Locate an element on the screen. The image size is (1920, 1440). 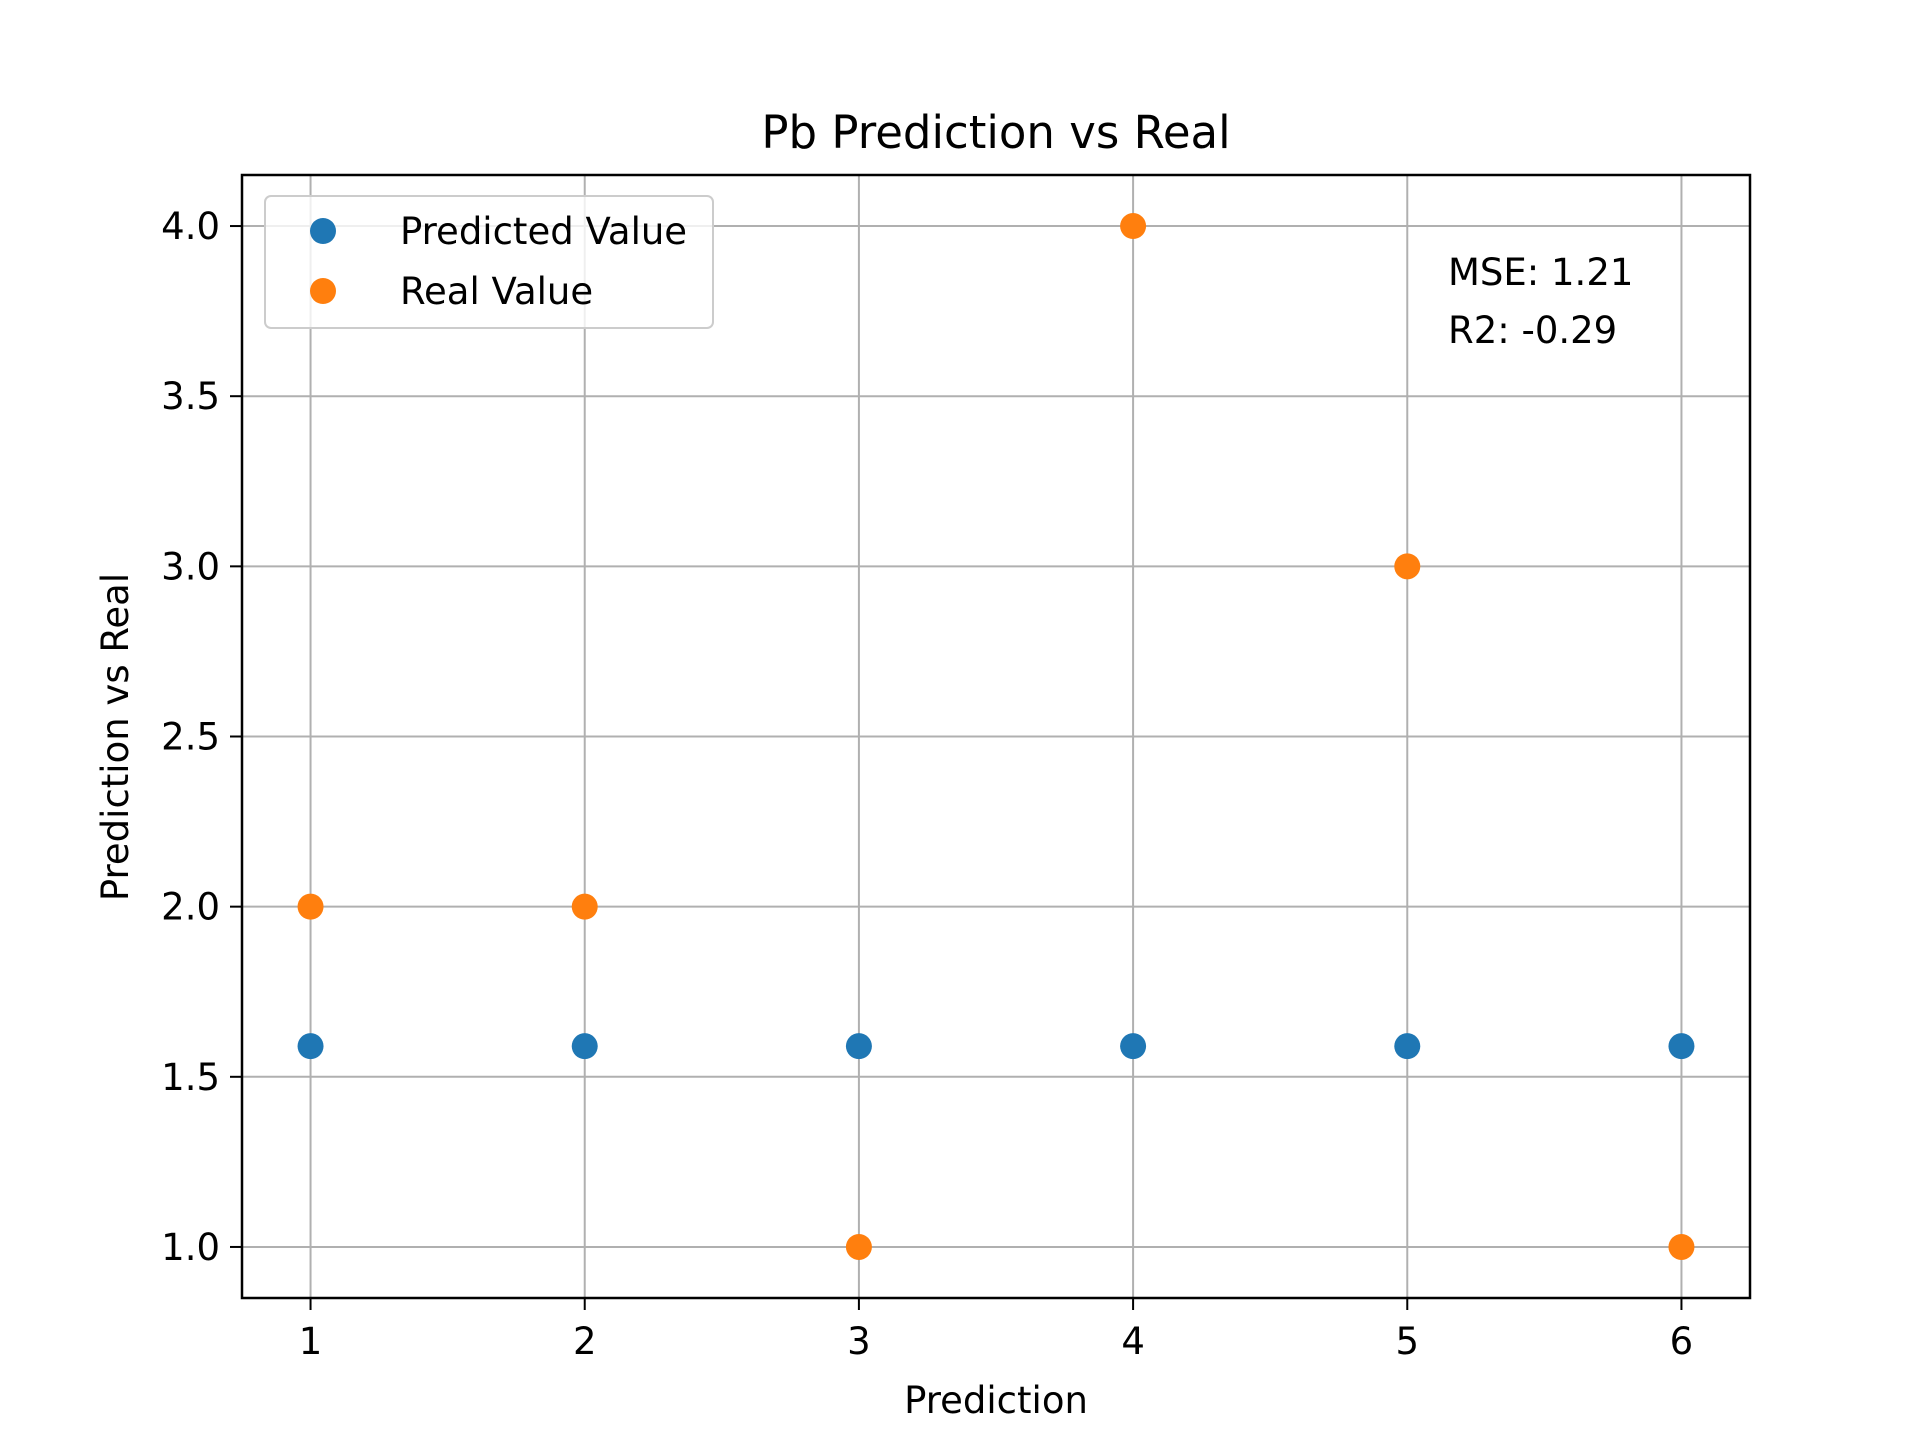
r2-annotation: R2: -0.29 is located at coordinates (1532, 330).